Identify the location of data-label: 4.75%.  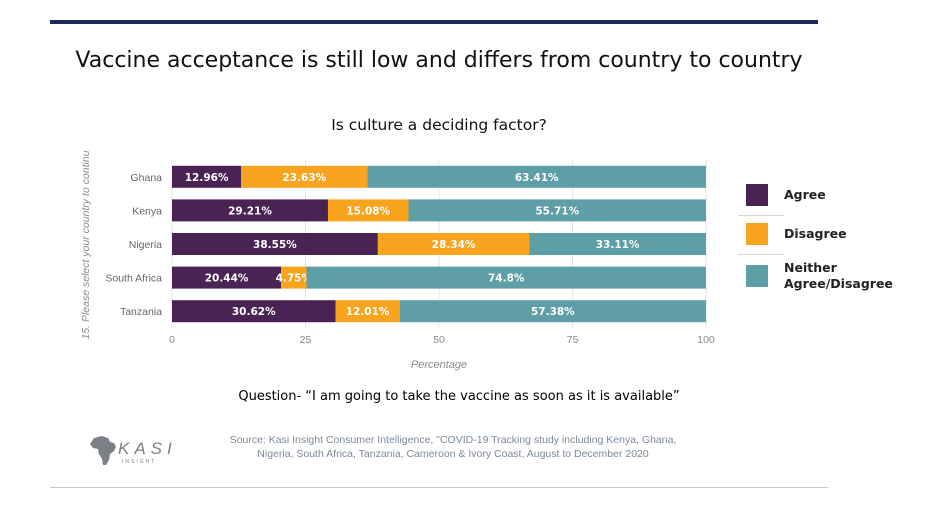
(294, 279).